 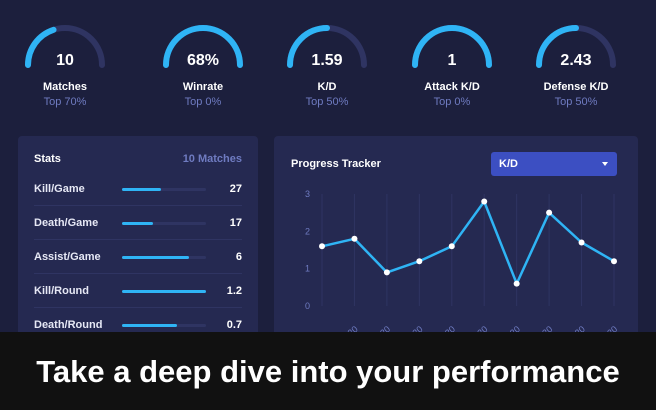 I want to click on y-tick-label: 3, so click(x=307, y=194).